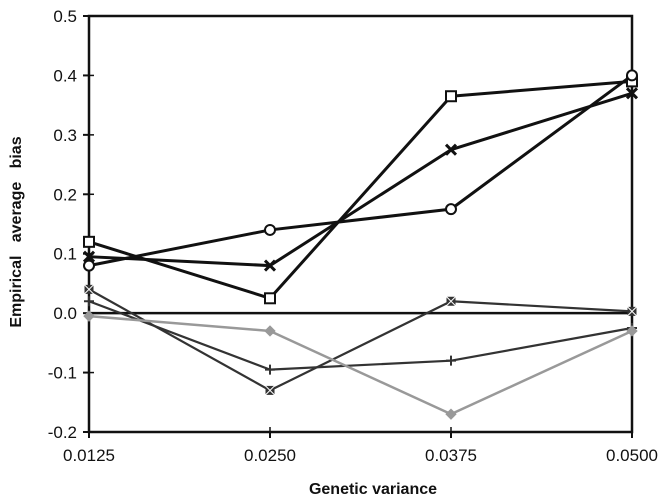 This screenshot has width=668, height=499. I want to click on x-axis-title: Genetic variance, so click(373, 489).